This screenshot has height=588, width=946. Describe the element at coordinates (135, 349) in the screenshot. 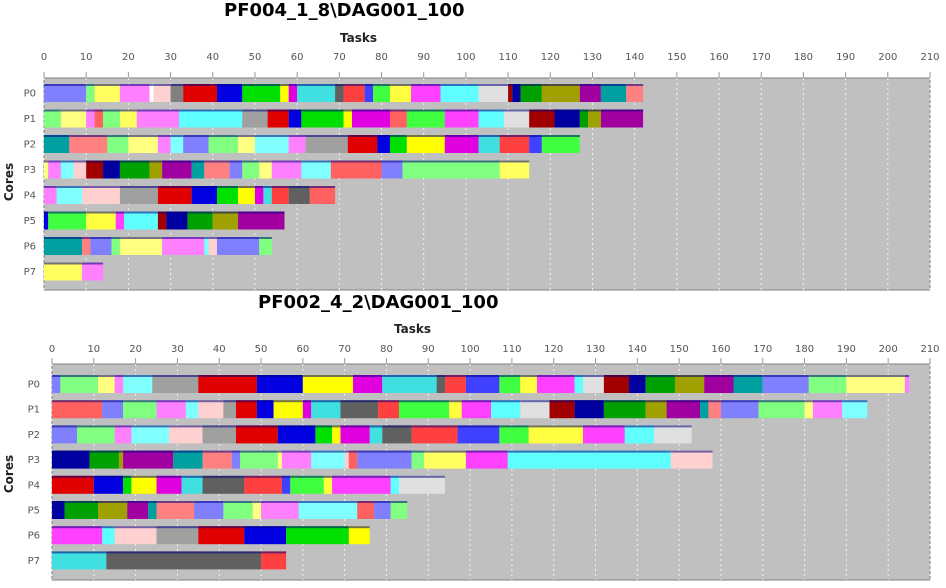

I see `x-tick-label: 20` at that location.